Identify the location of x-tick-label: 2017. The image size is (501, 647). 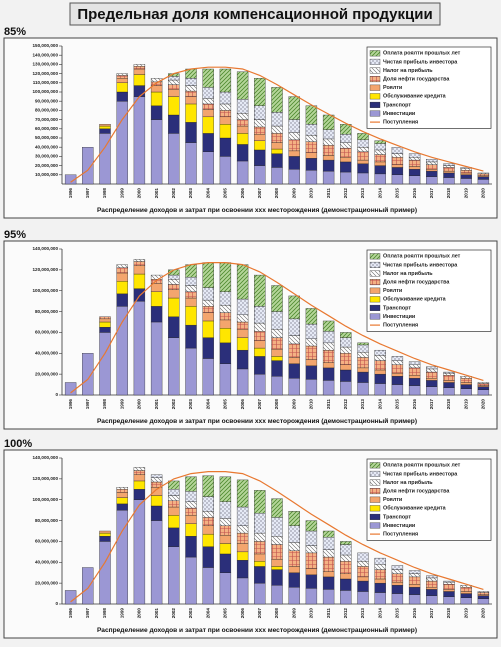
(431, 193).